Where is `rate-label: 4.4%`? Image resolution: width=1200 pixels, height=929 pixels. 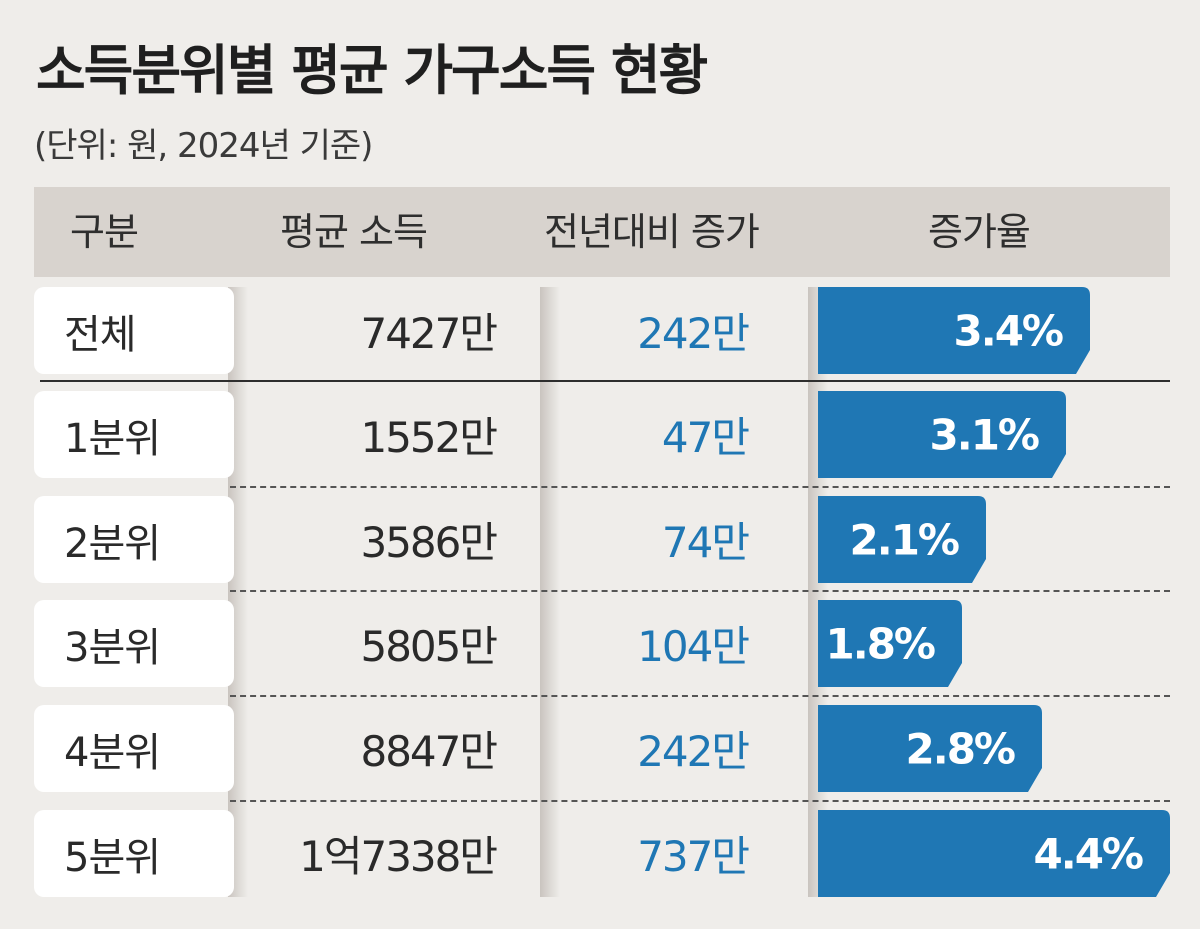
rate-label: 4.4% is located at coordinates (1088, 854).